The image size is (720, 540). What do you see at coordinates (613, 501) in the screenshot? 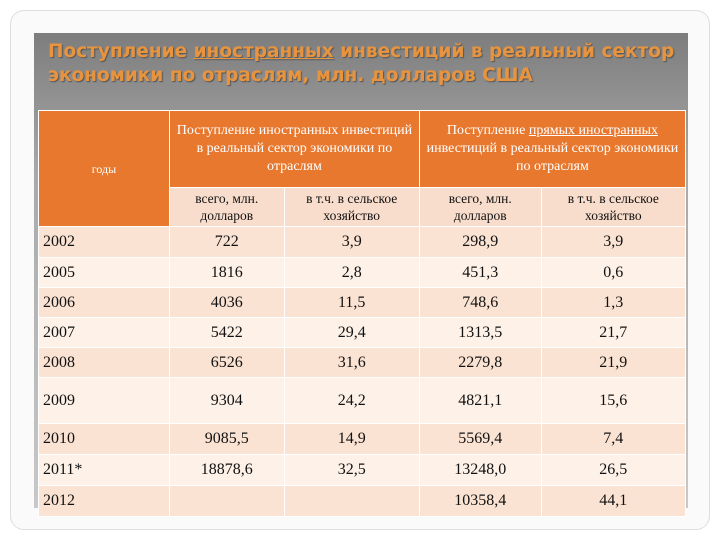
I see `value-cell: 44,1` at bounding box center [613, 501].